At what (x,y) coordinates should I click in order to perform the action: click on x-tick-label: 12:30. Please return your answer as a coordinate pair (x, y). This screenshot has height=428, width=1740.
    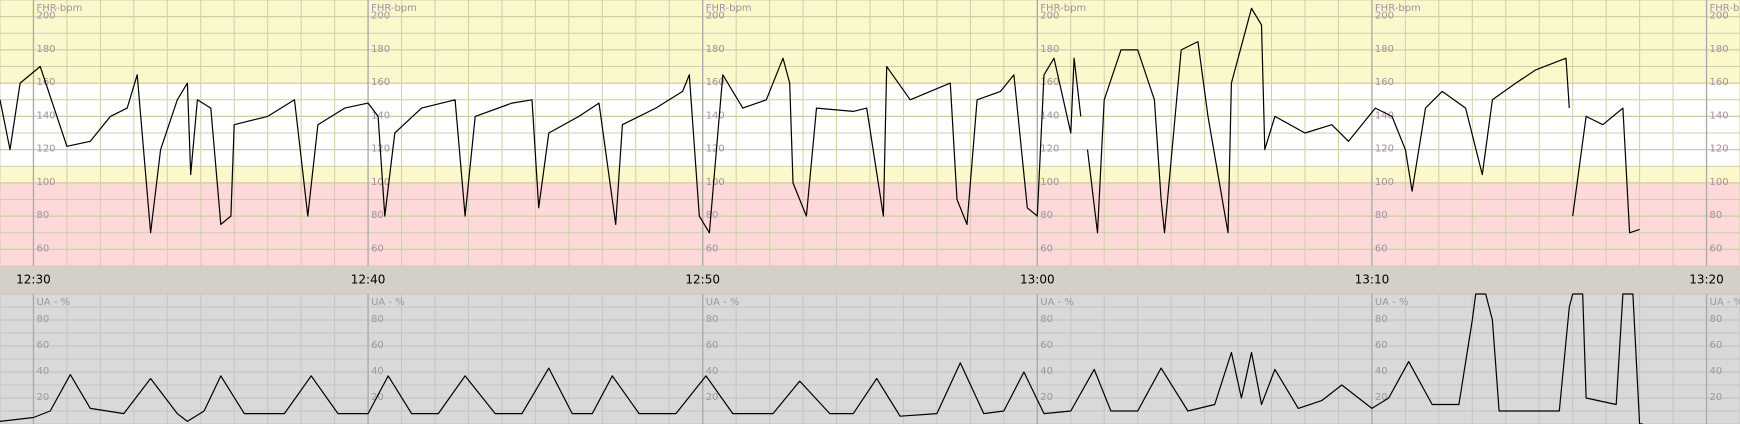
    Looking at the image, I should click on (33, 280).